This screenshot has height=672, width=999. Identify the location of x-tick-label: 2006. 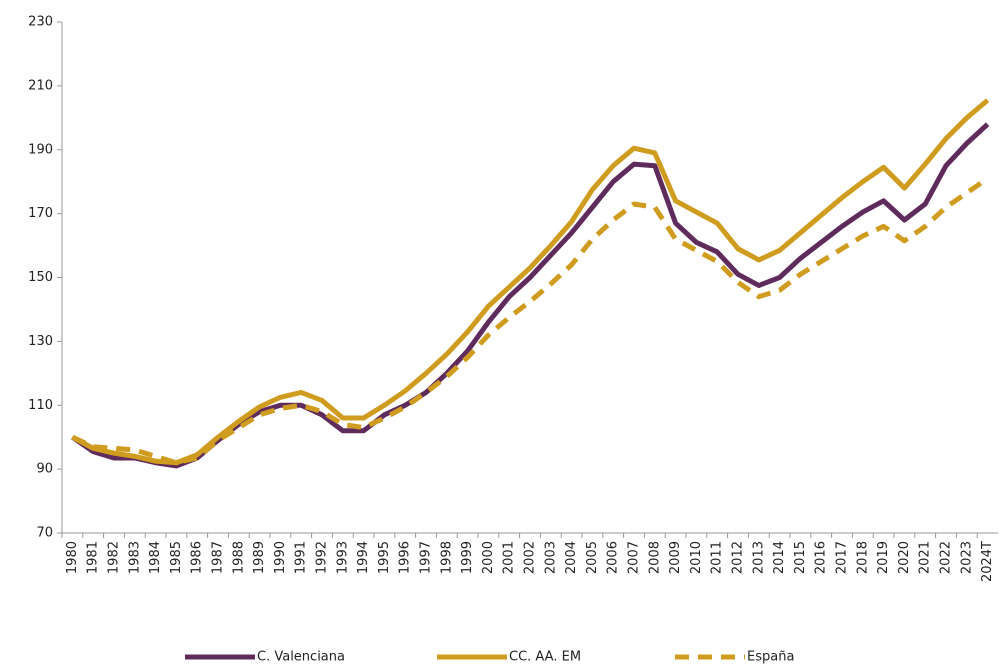
(613, 557).